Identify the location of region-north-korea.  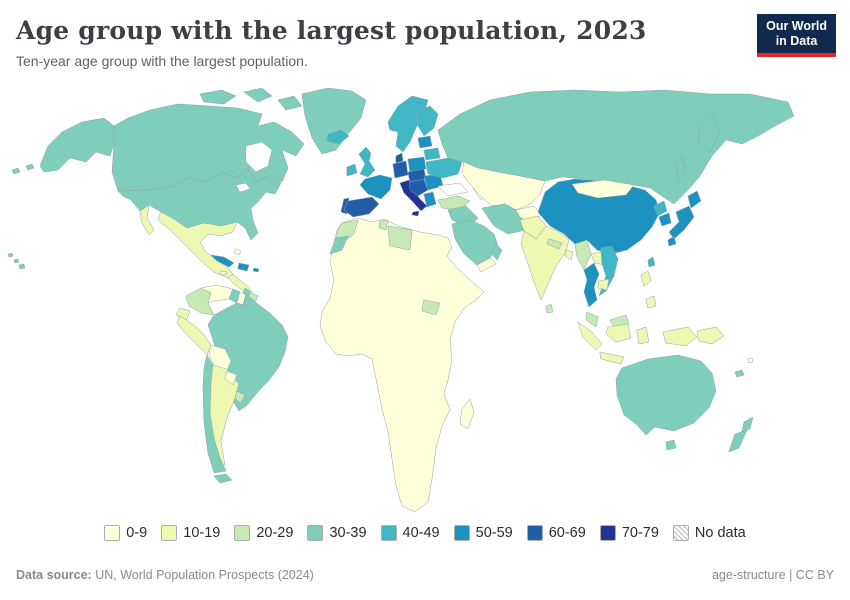
(660, 208).